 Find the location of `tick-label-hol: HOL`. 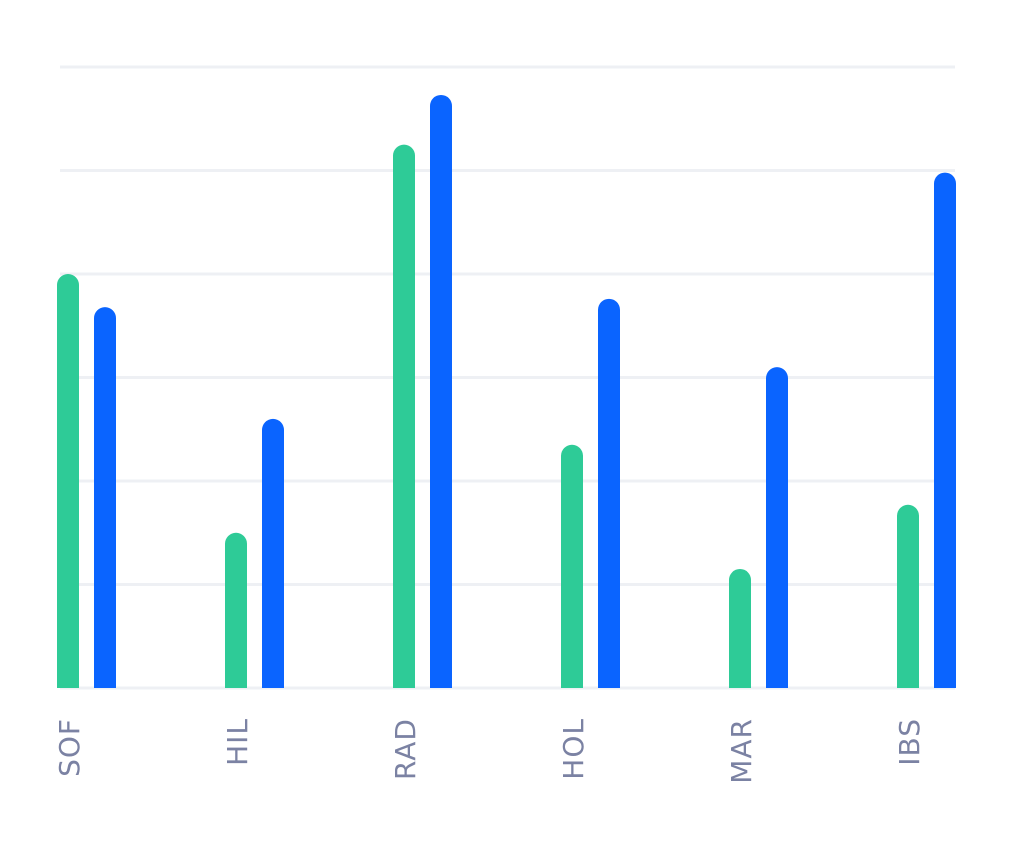

tick-label-hol: HOL is located at coordinates (573, 749).